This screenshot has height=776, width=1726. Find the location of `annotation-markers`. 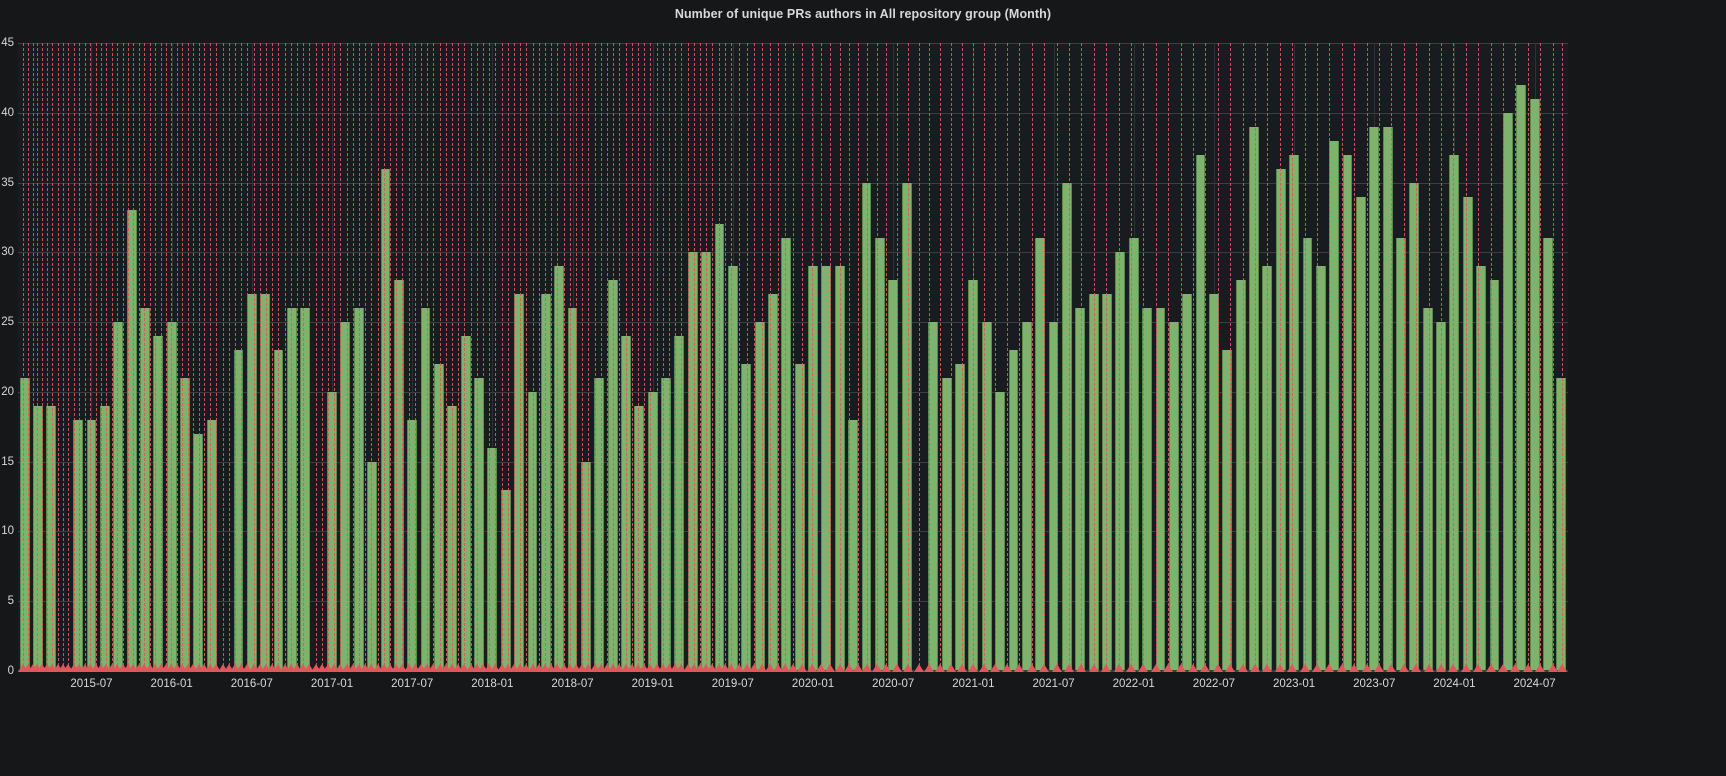

annotation-markers is located at coordinates (793, 668).